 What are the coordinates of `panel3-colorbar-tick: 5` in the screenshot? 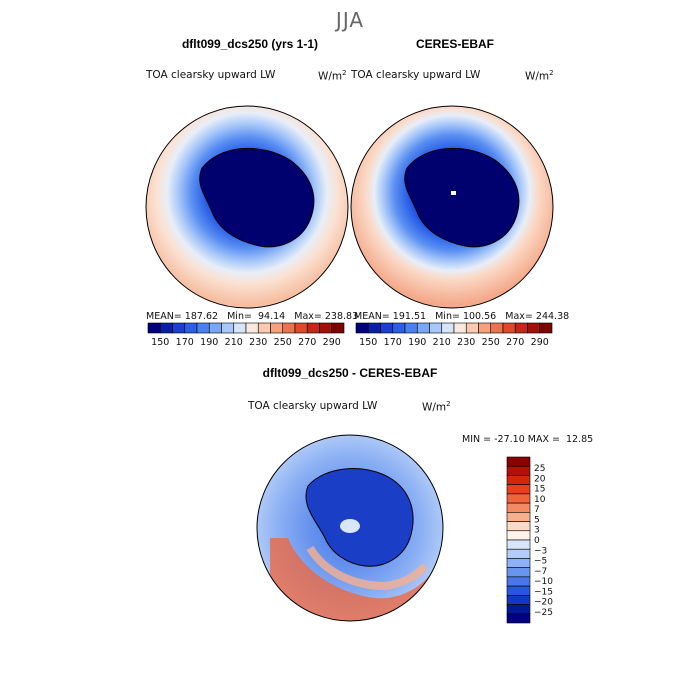 It's located at (537, 520).